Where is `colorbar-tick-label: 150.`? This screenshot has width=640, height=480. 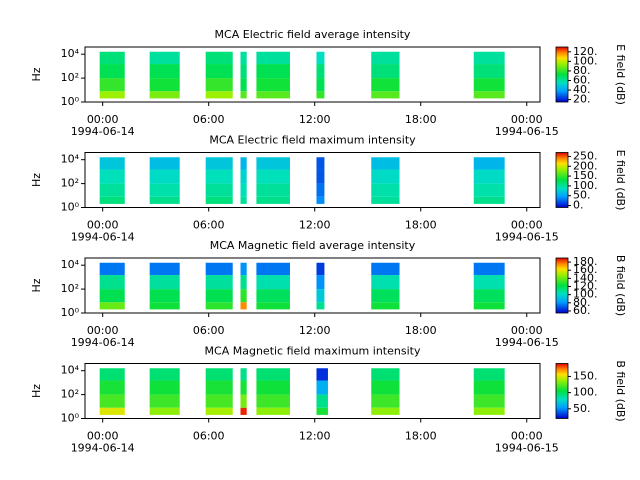 colorbar-tick-label: 150. is located at coordinates (585, 175).